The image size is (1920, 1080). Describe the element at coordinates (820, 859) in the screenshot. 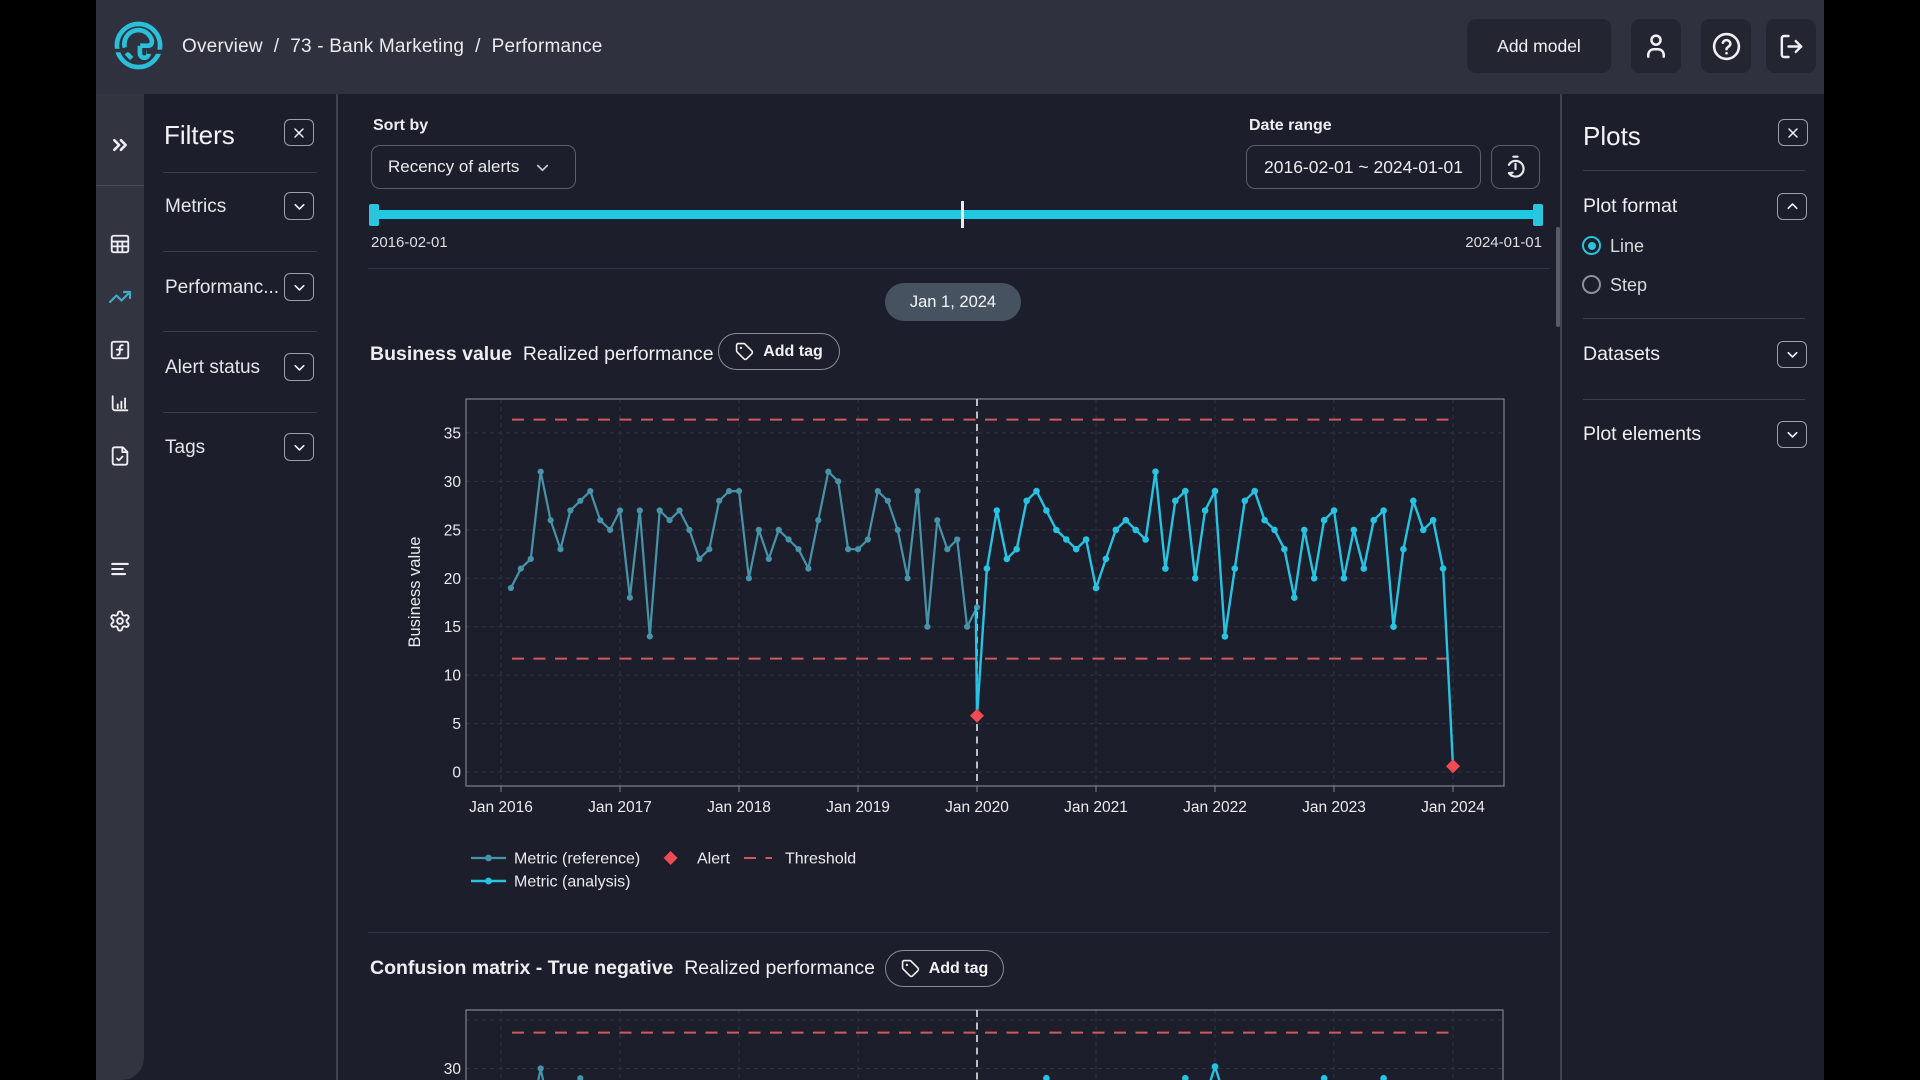

I see `svg-text: Threshold` at that location.